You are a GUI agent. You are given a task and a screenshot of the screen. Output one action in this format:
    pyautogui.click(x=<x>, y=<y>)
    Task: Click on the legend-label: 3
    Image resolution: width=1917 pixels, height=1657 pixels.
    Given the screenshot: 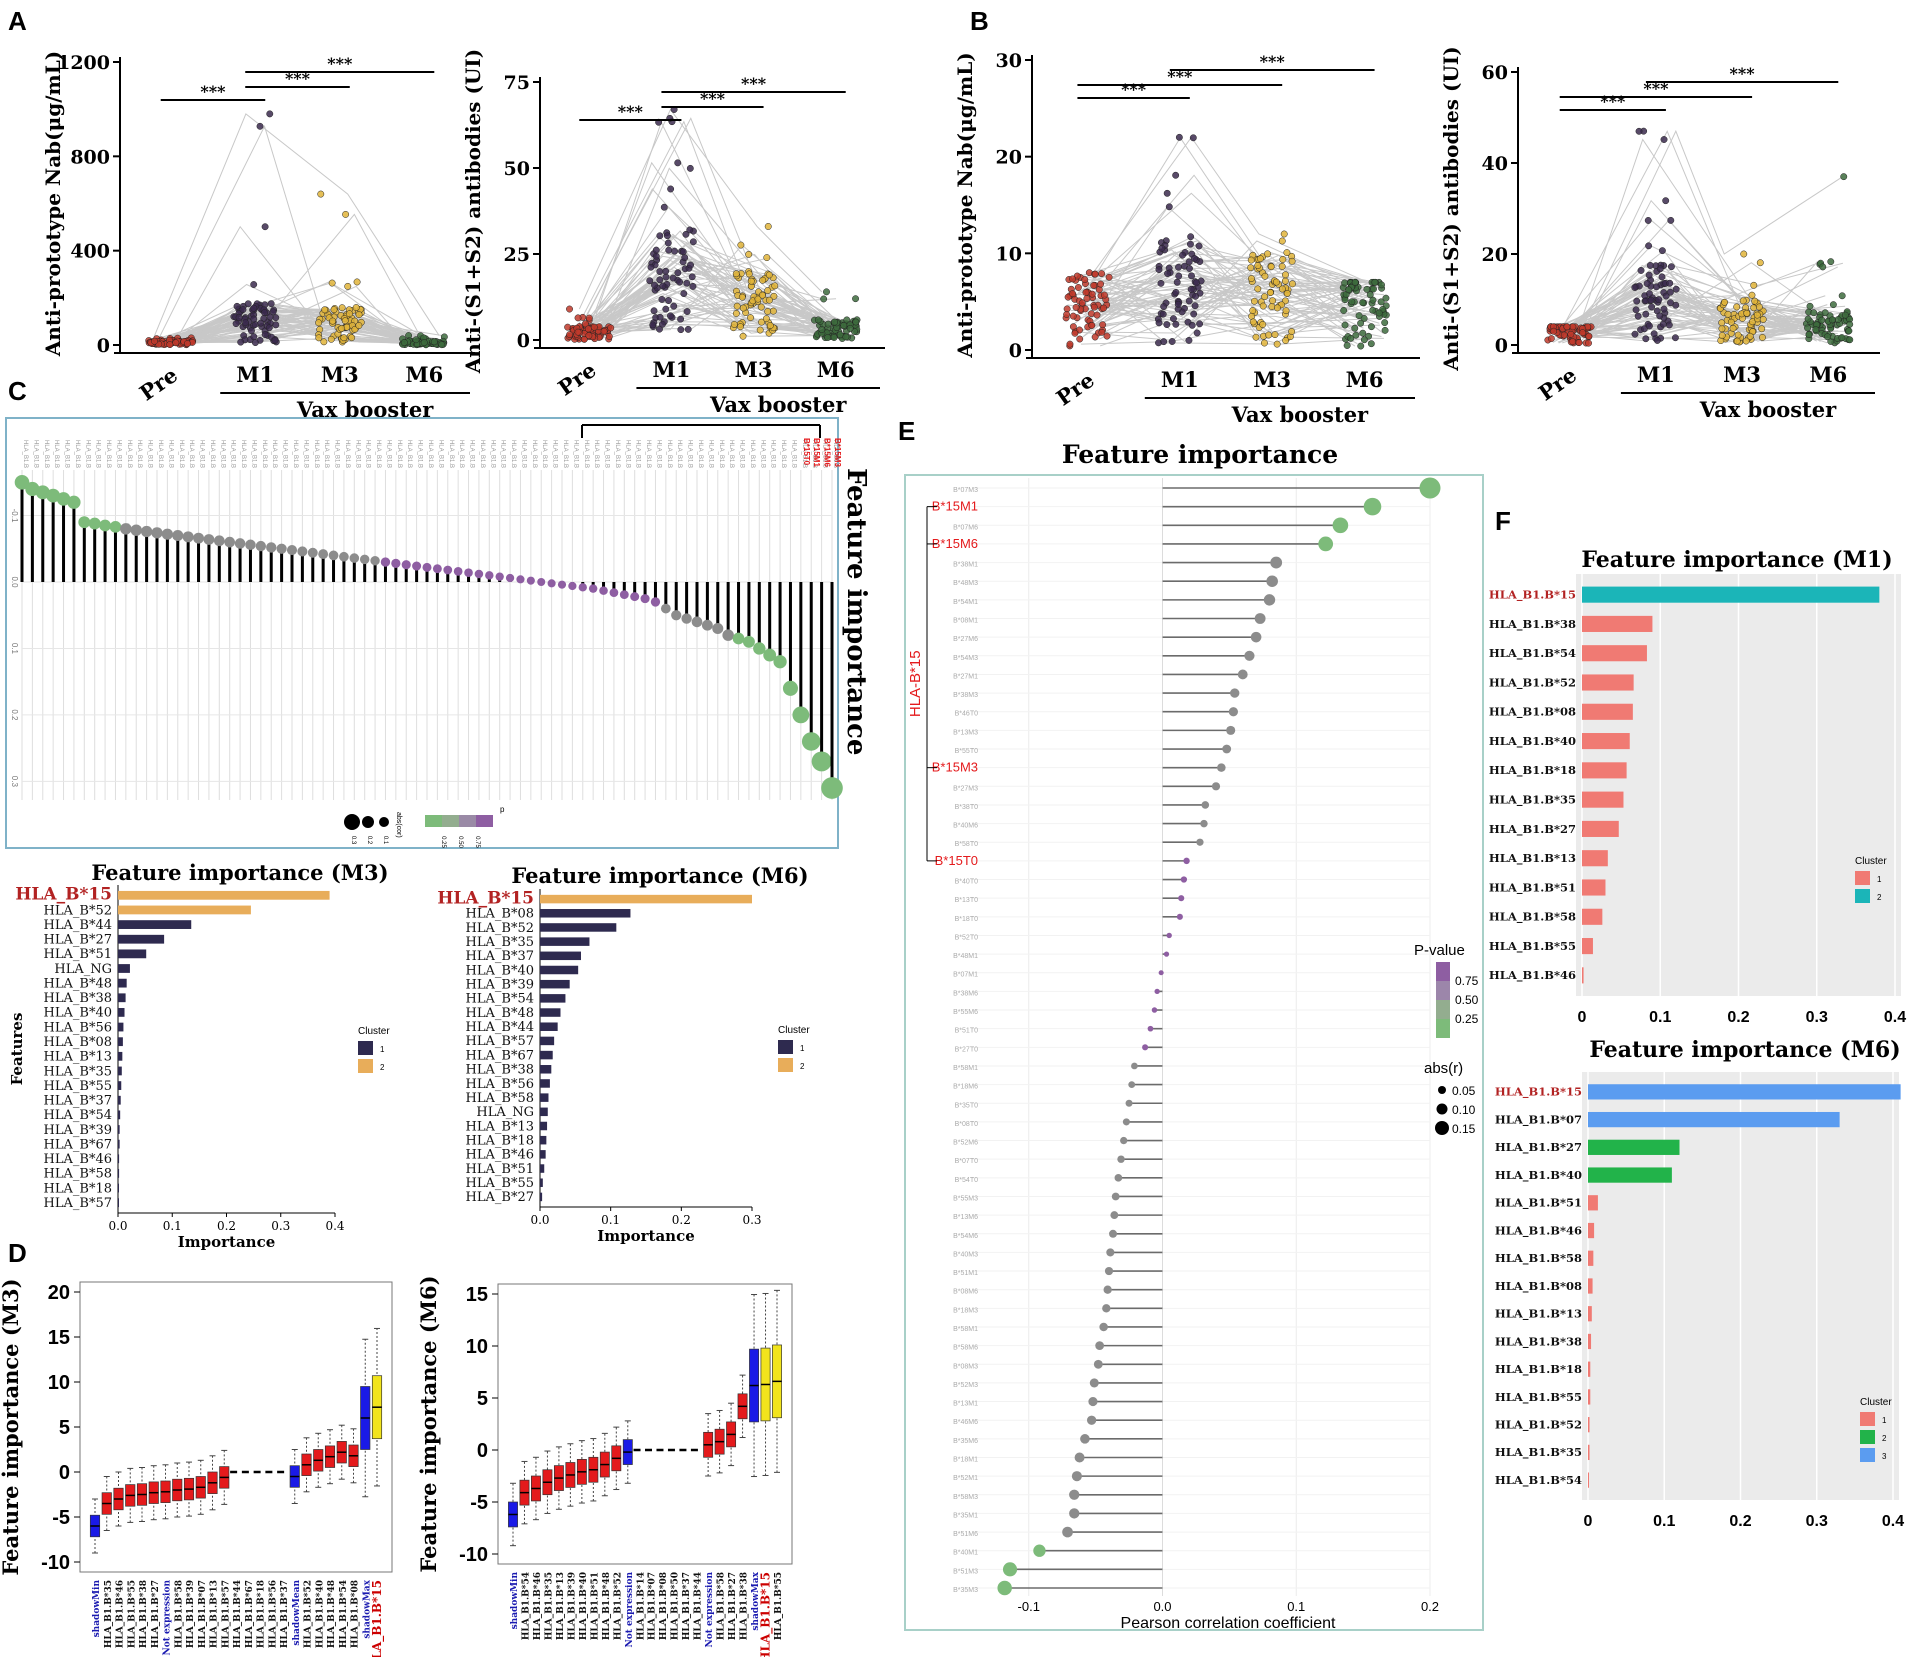 What is the action you would take?
    pyautogui.click(x=1884, y=1456)
    